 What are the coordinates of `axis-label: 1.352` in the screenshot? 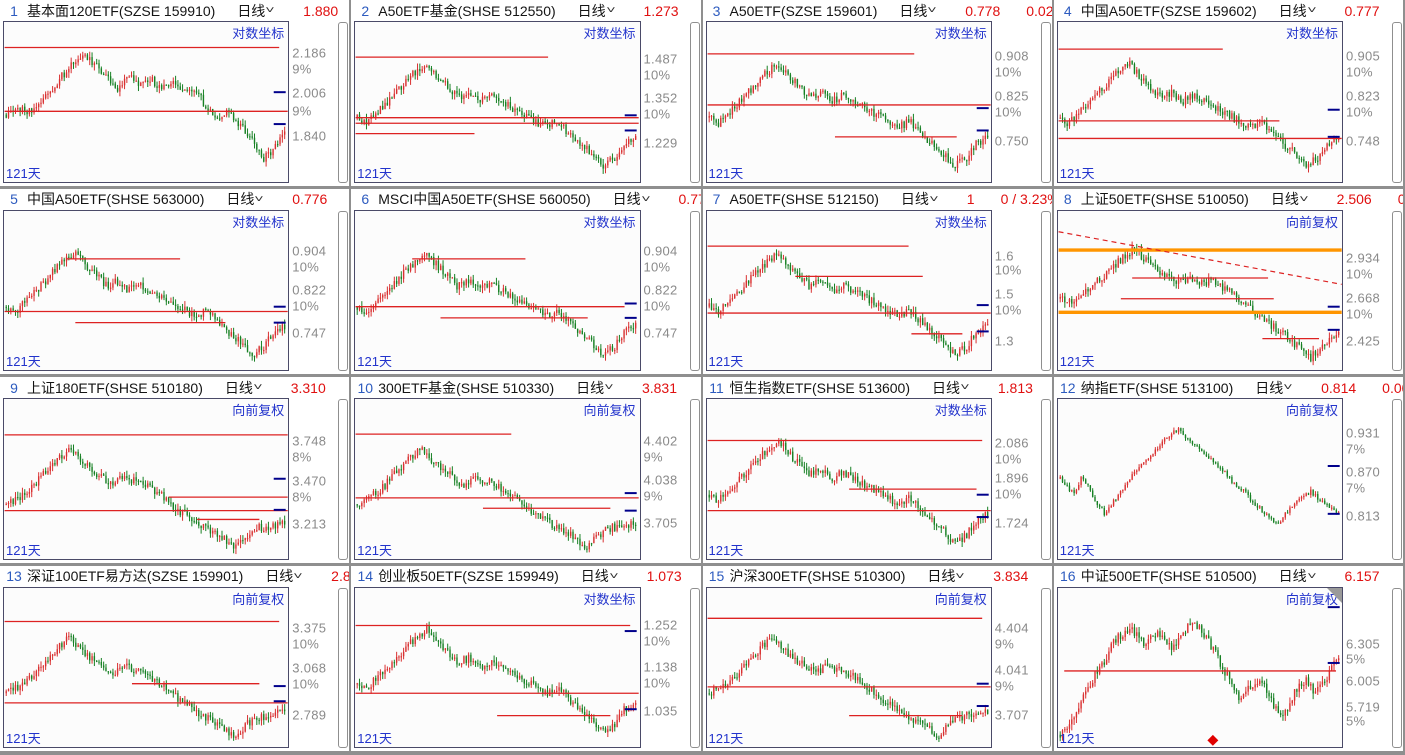 It's located at (660, 98).